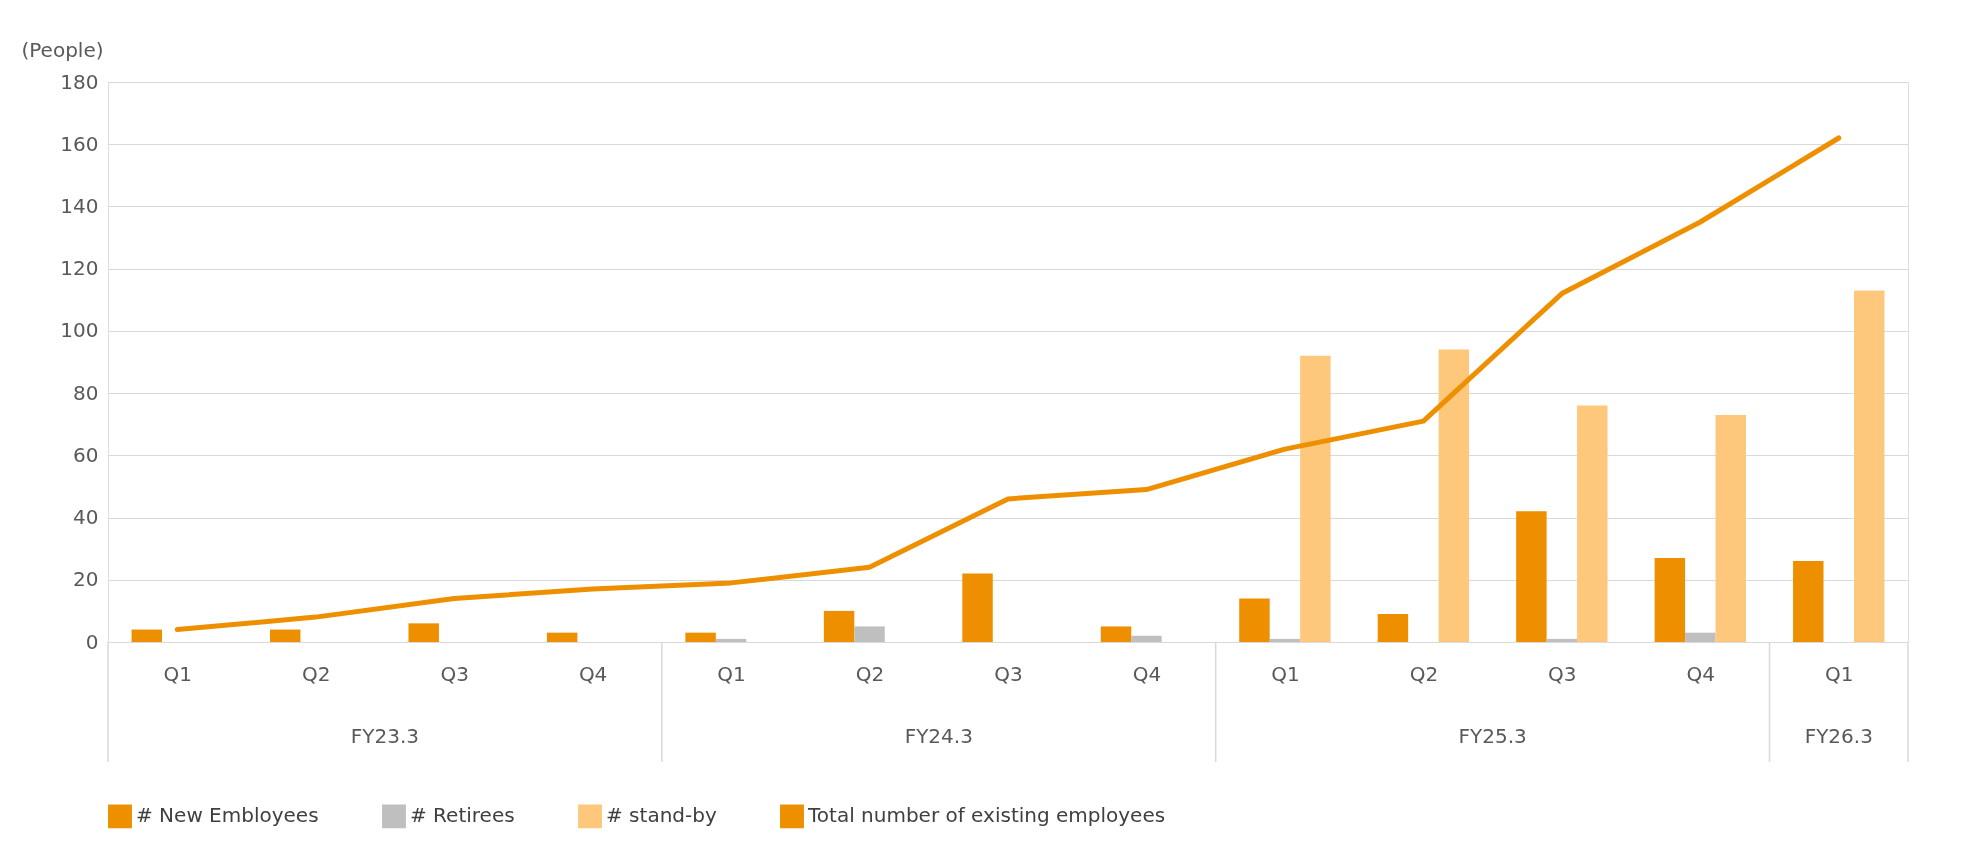  What do you see at coordinates (86, 392) in the screenshot?
I see `y-tick-label: 80` at bounding box center [86, 392].